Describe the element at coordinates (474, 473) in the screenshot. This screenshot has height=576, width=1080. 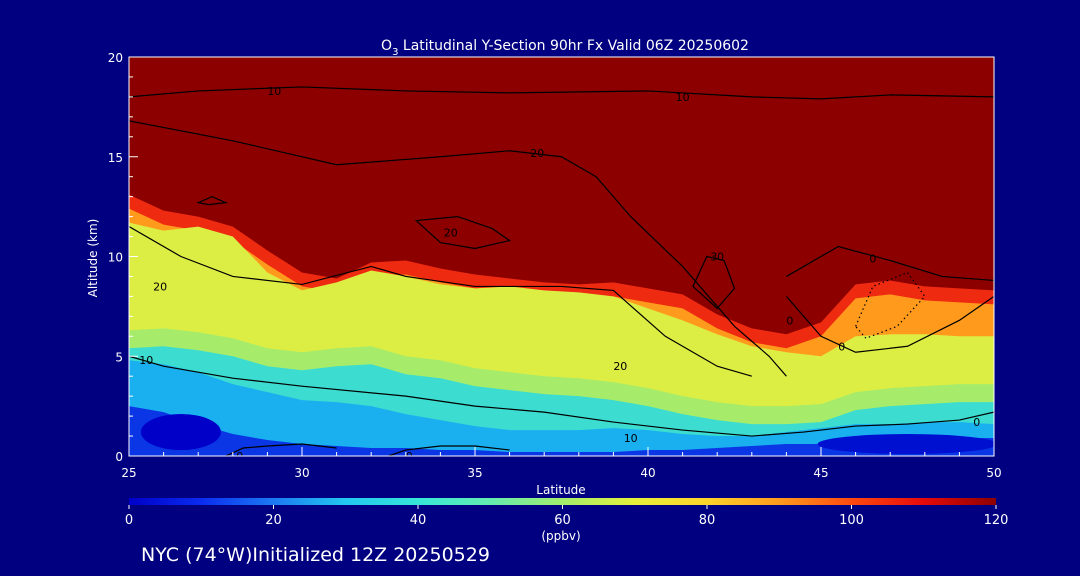
I see `x-tick-label-35: 35` at that location.